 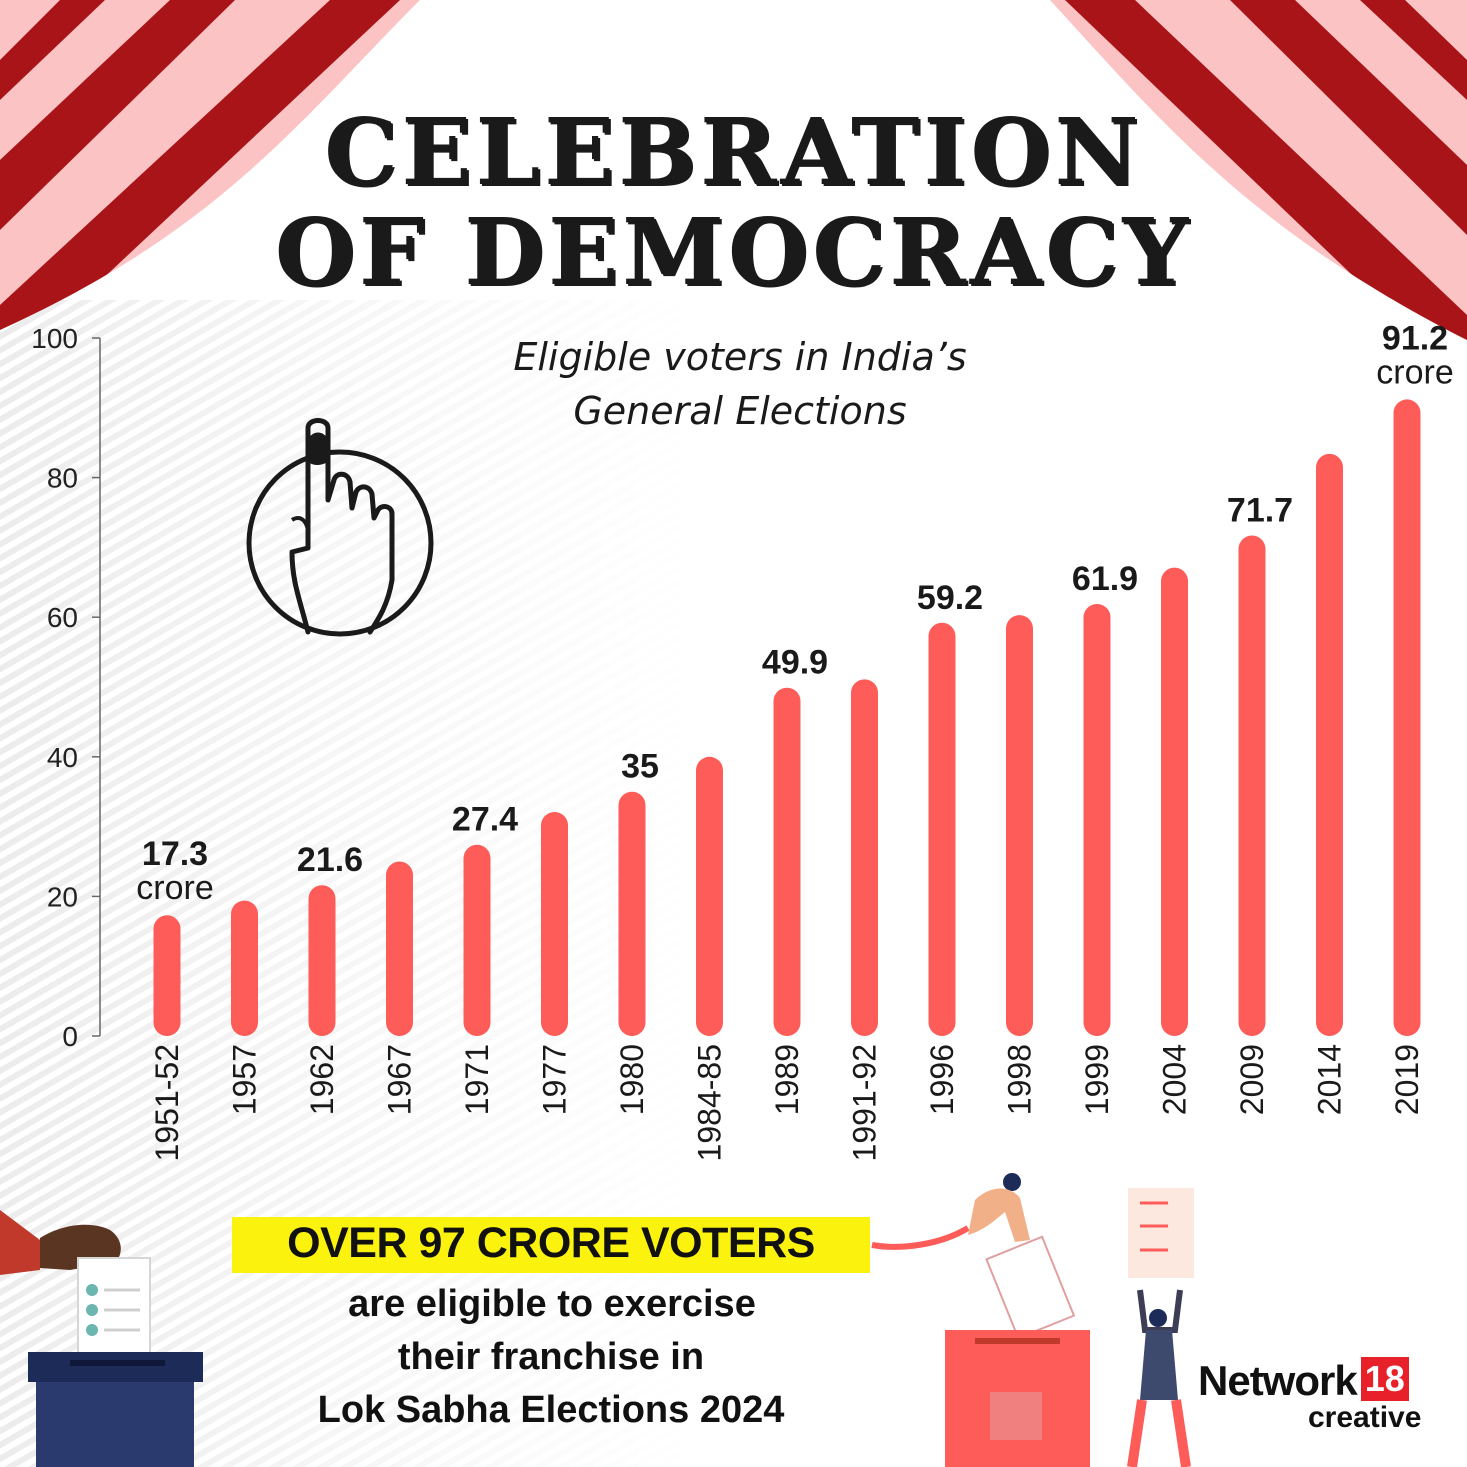 What do you see at coordinates (1415, 338) in the screenshot?
I see `data-label: 91.2` at bounding box center [1415, 338].